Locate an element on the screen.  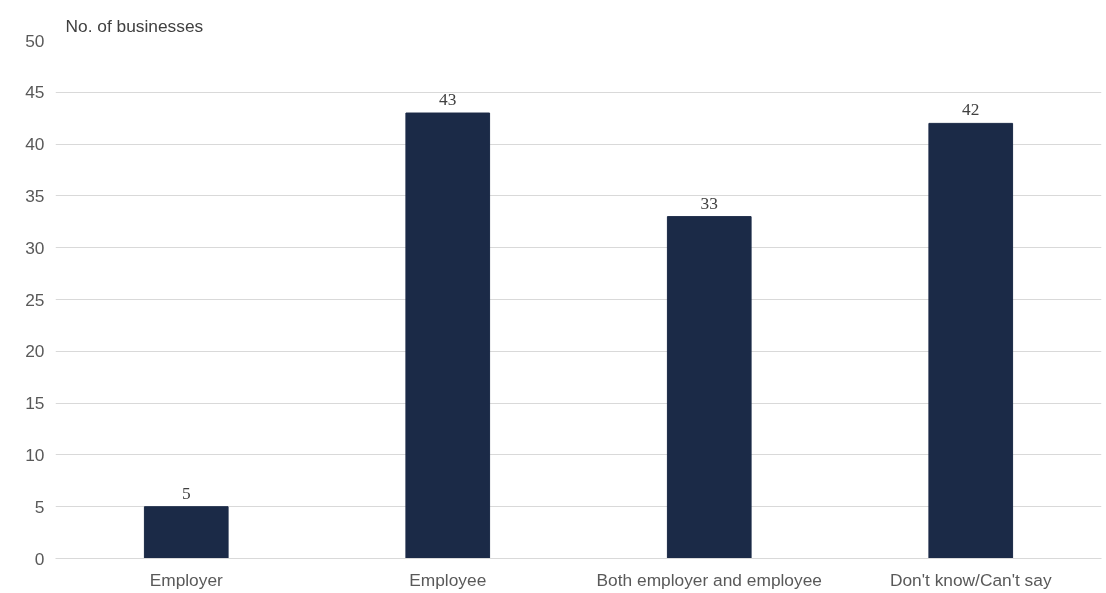
x-tick-label: Employee is located at coordinates (448, 579).